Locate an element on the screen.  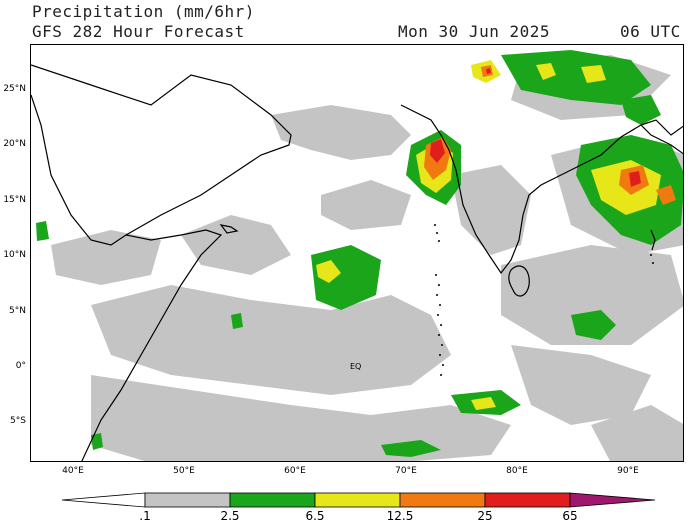
valid-date-label: Mon 30 Jun 2025 is located at coordinates (474, 31).